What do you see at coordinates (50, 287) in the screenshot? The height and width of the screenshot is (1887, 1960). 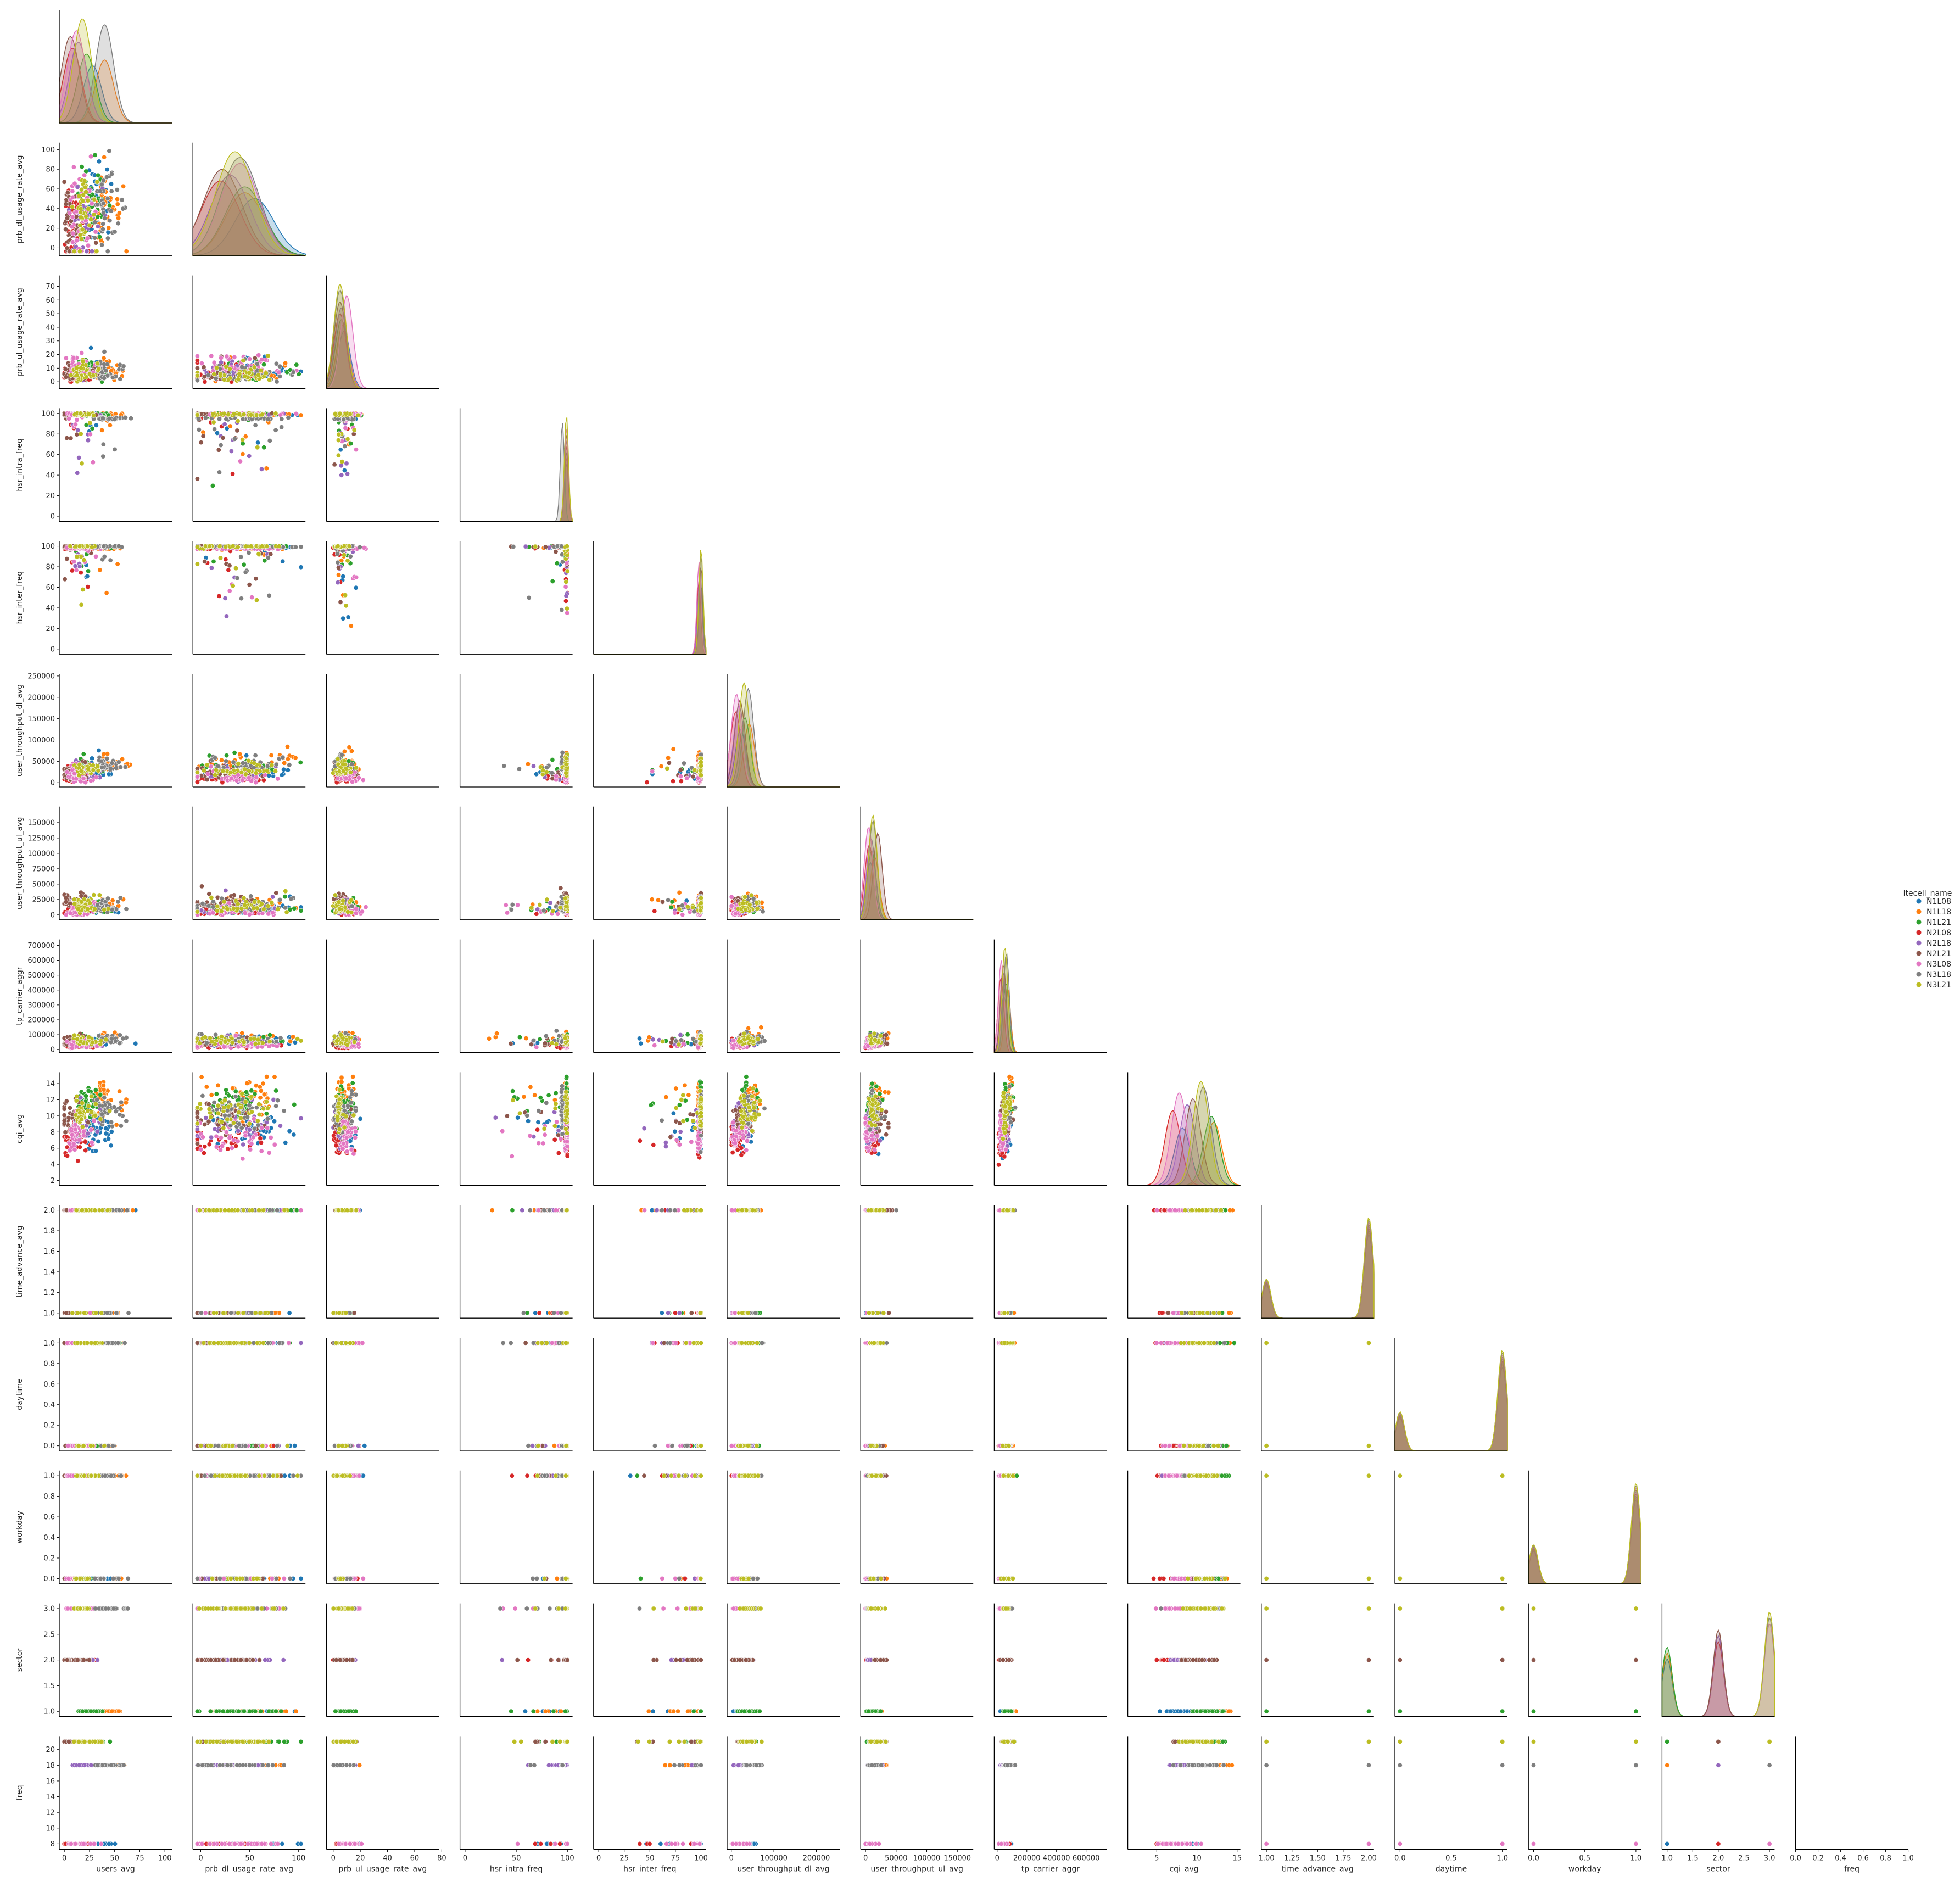 I see `y-tick-label: 70` at bounding box center [50, 287].